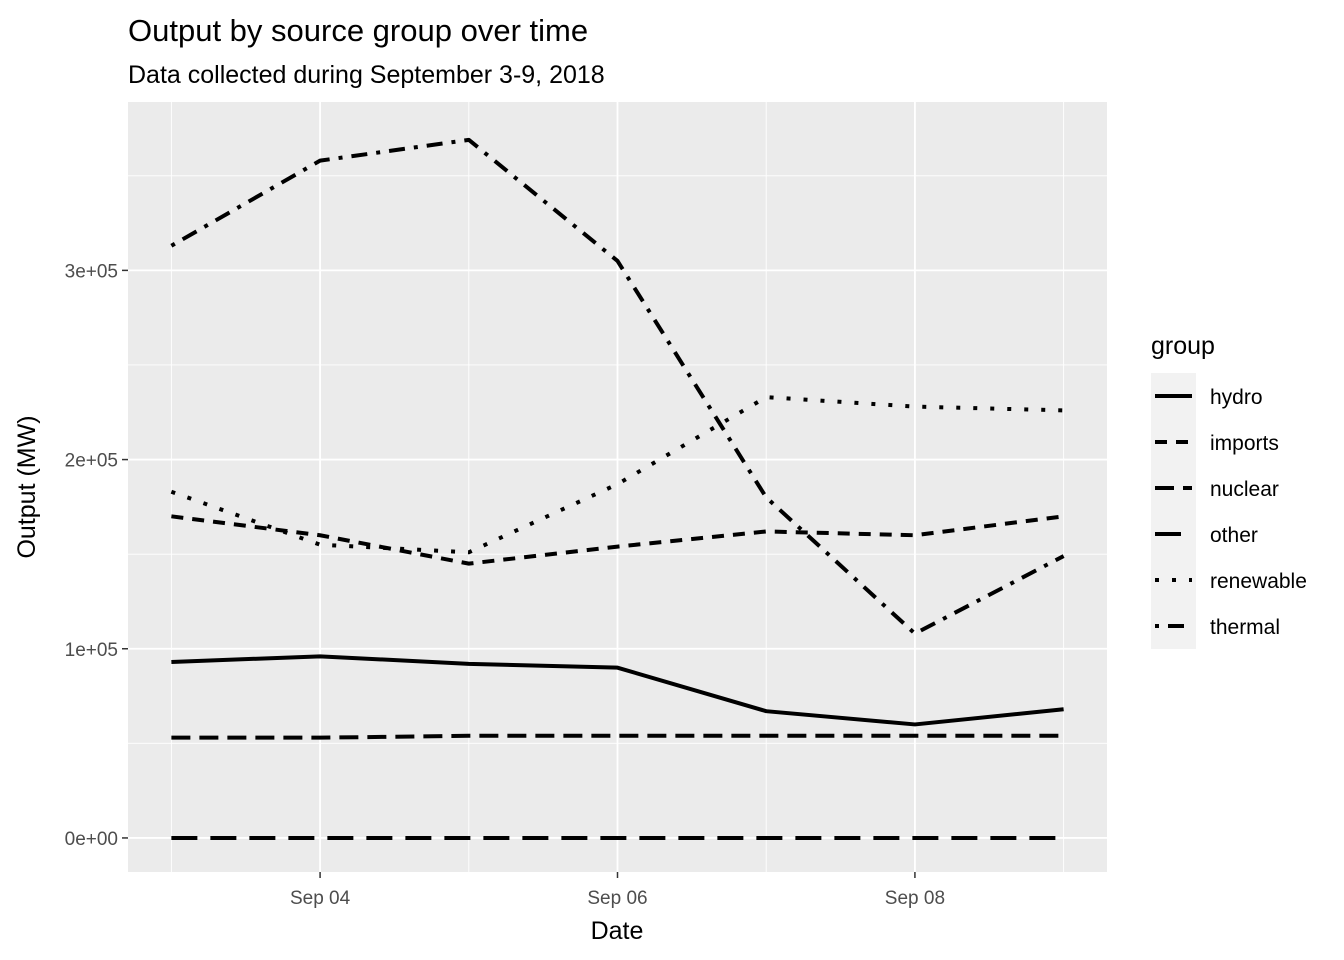  What do you see at coordinates (1244, 489) in the screenshot?
I see `legend-label-nuclear: nuclear` at bounding box center [1244, 489].